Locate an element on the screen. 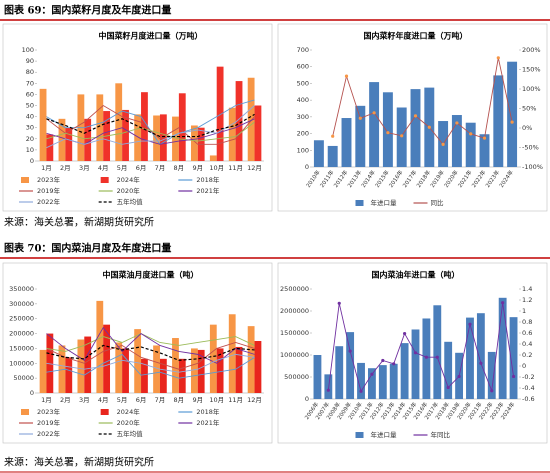 Image resolution: width=550 pixels, height=473 pixels. y-tick-label: 30 is located at coordinates (30, 128).